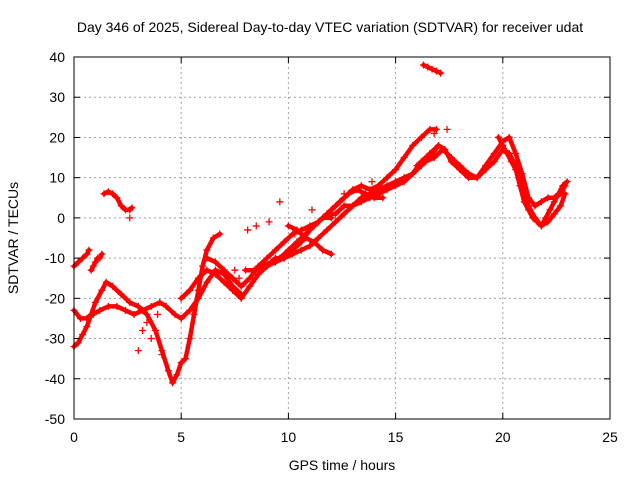 Image resolution: width=640 pixels, height=480 pixels. Describe the element at coordinates (55, 379) in the screenshot. I see `y-tick-label: -40` at that location.